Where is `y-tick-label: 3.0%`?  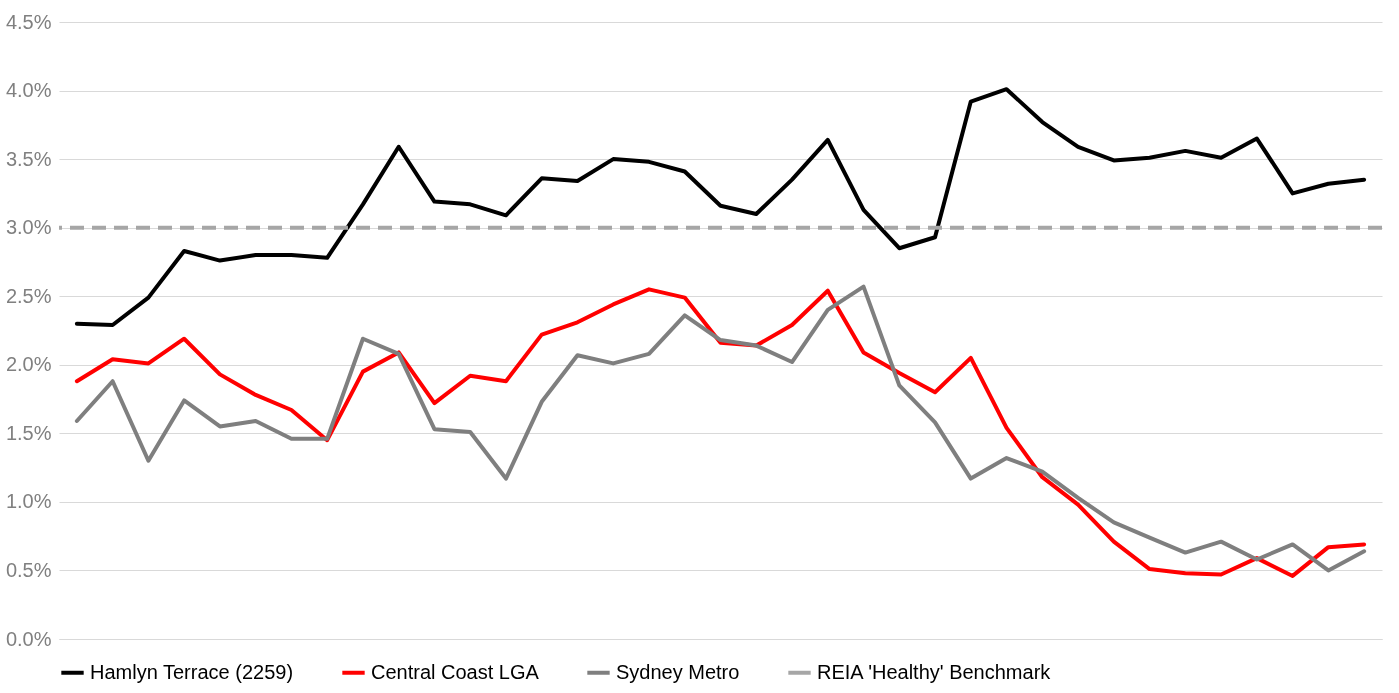
y-tick-label: 3.0% is located at coordinates (28, 227).